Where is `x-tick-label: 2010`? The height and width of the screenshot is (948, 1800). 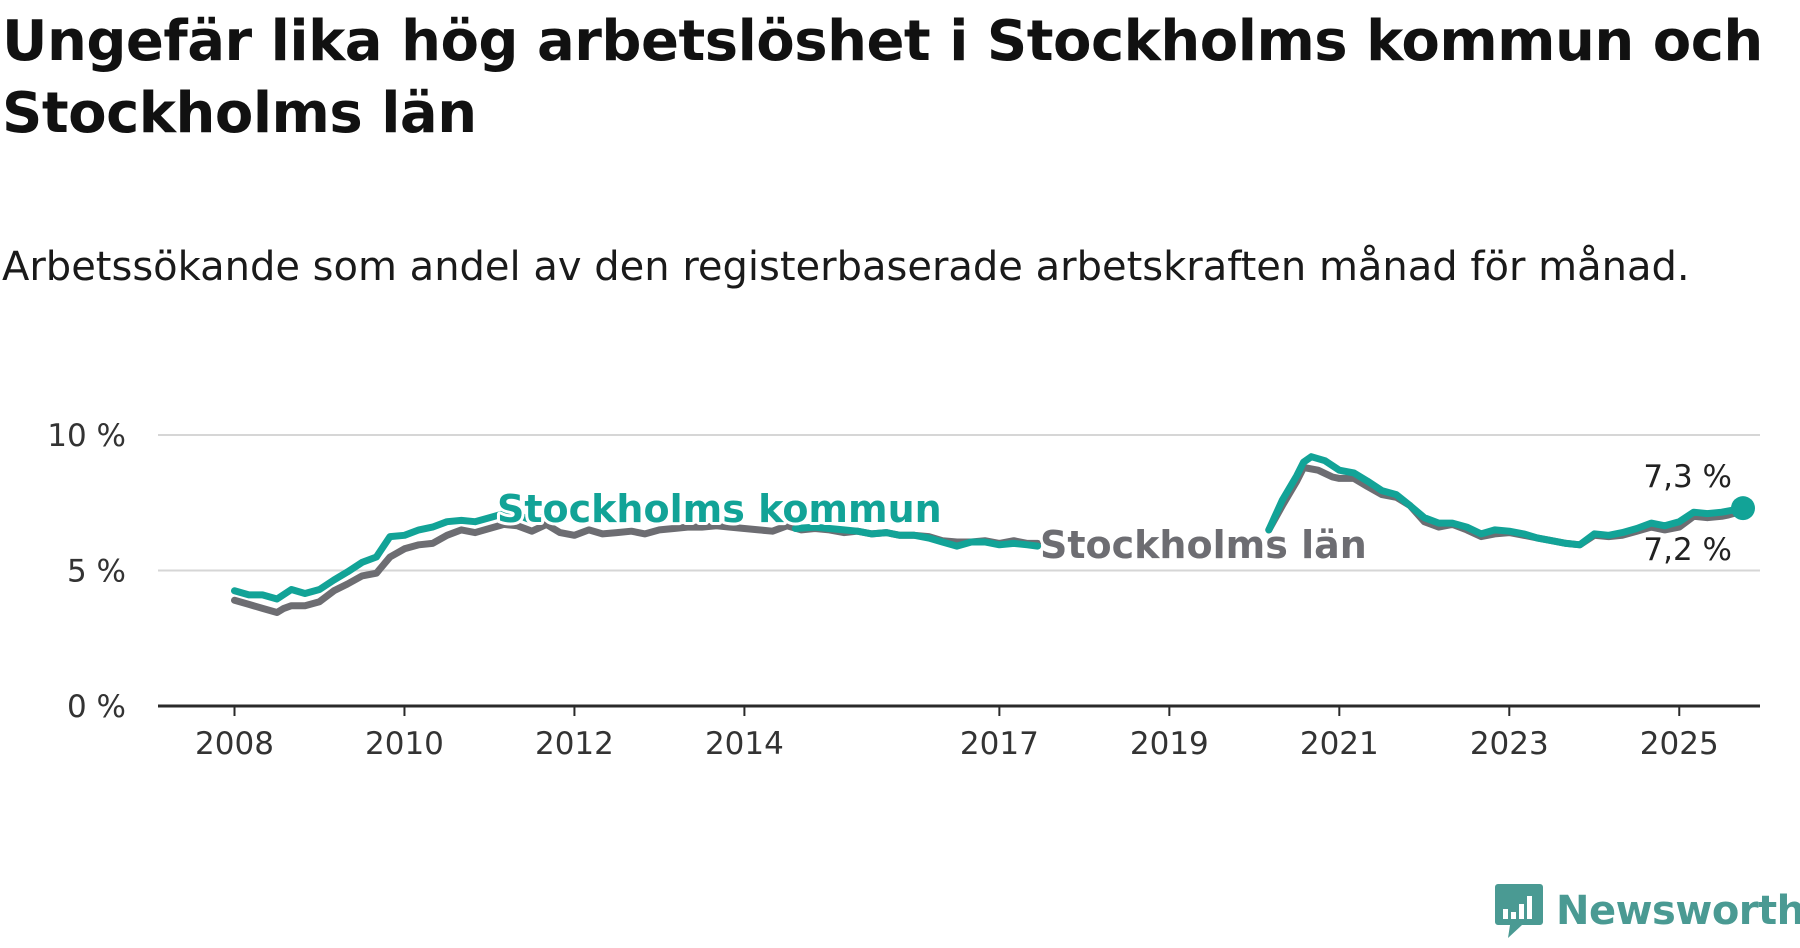
x-tick-label: 2010 is located at coordinates (404, 744).